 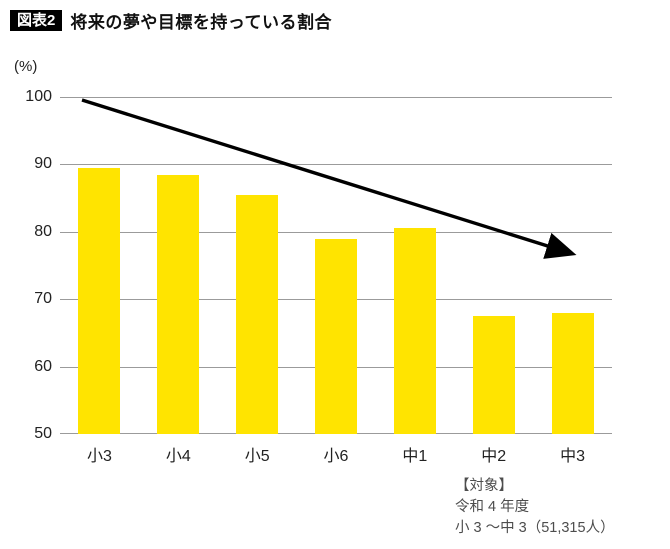 I want to click on y-axis-tick-label: 80, so click(x=43, y=231).